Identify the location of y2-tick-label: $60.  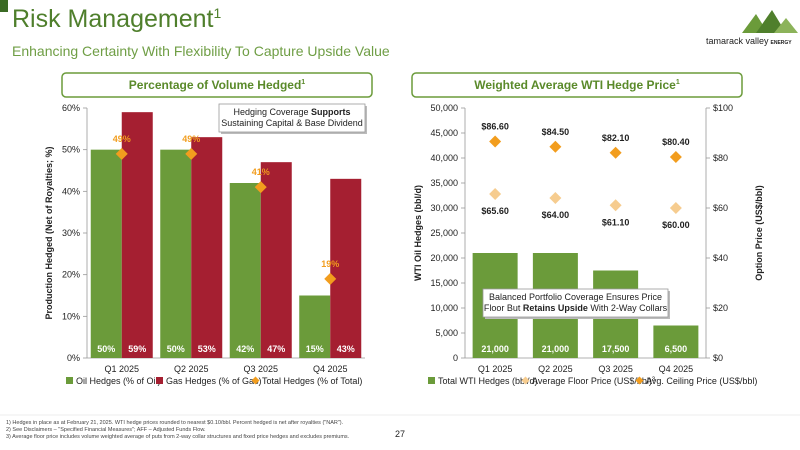
(720, 208).